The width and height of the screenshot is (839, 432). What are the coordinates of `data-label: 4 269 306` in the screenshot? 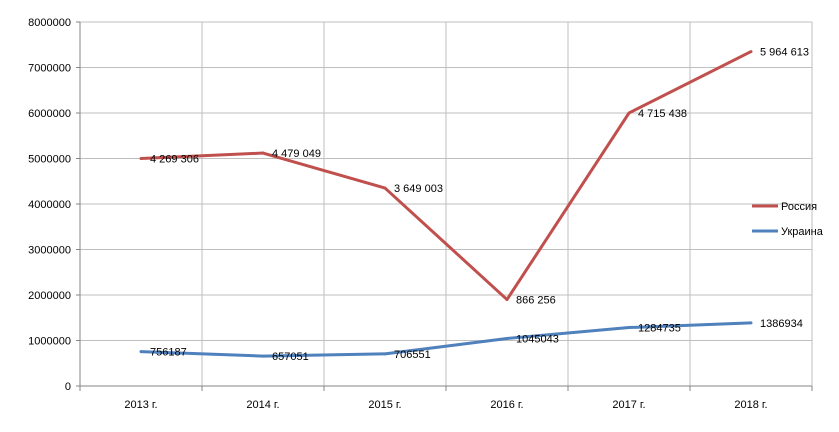 It's located at (174, 160).